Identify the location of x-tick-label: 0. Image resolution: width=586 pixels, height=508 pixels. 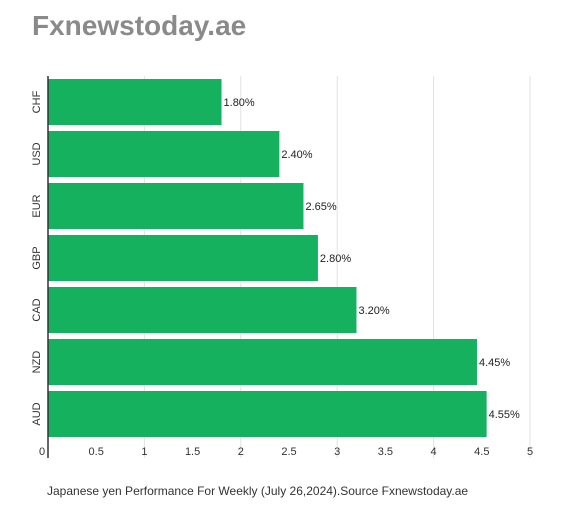
(42, 452).